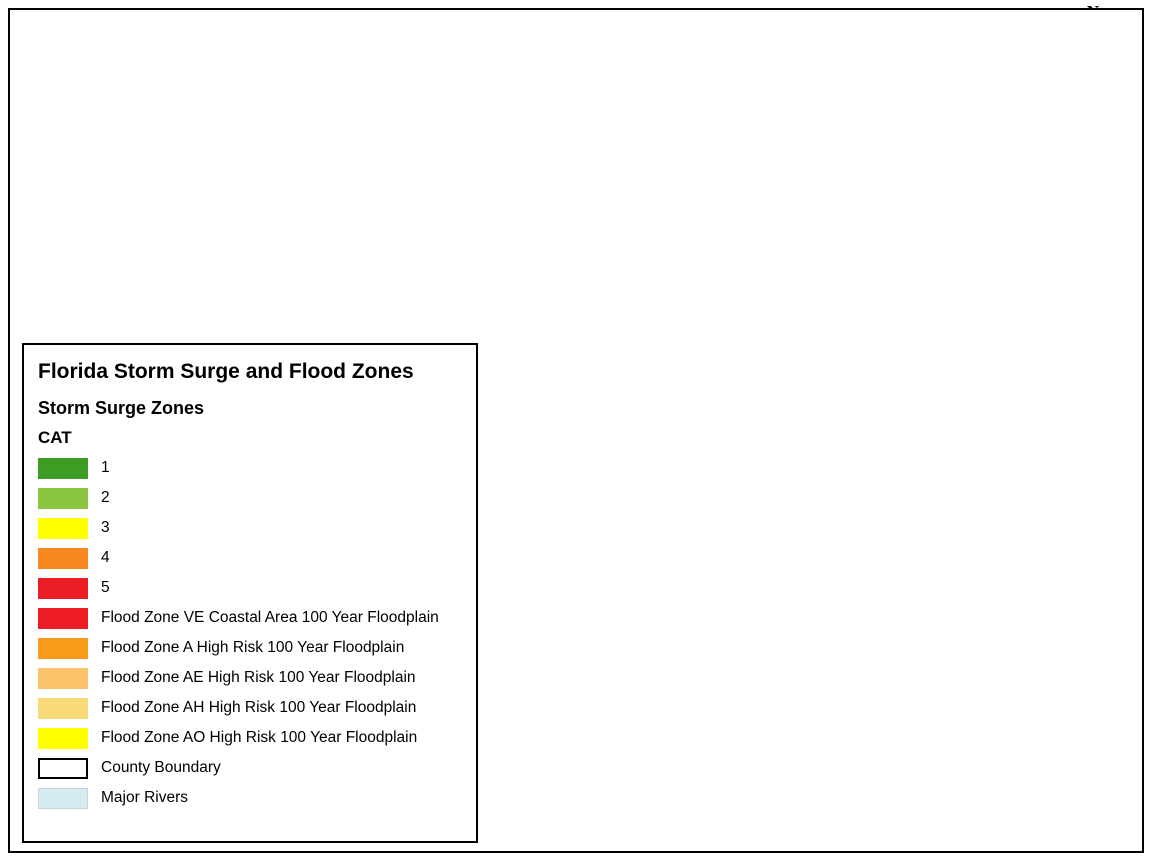 This screenshot has height=864, width=1152. What do you see at coordinates (63, 768) in the screenshot?
I see `legend-swatch-county-boundary` at bounding box center [63, 768].